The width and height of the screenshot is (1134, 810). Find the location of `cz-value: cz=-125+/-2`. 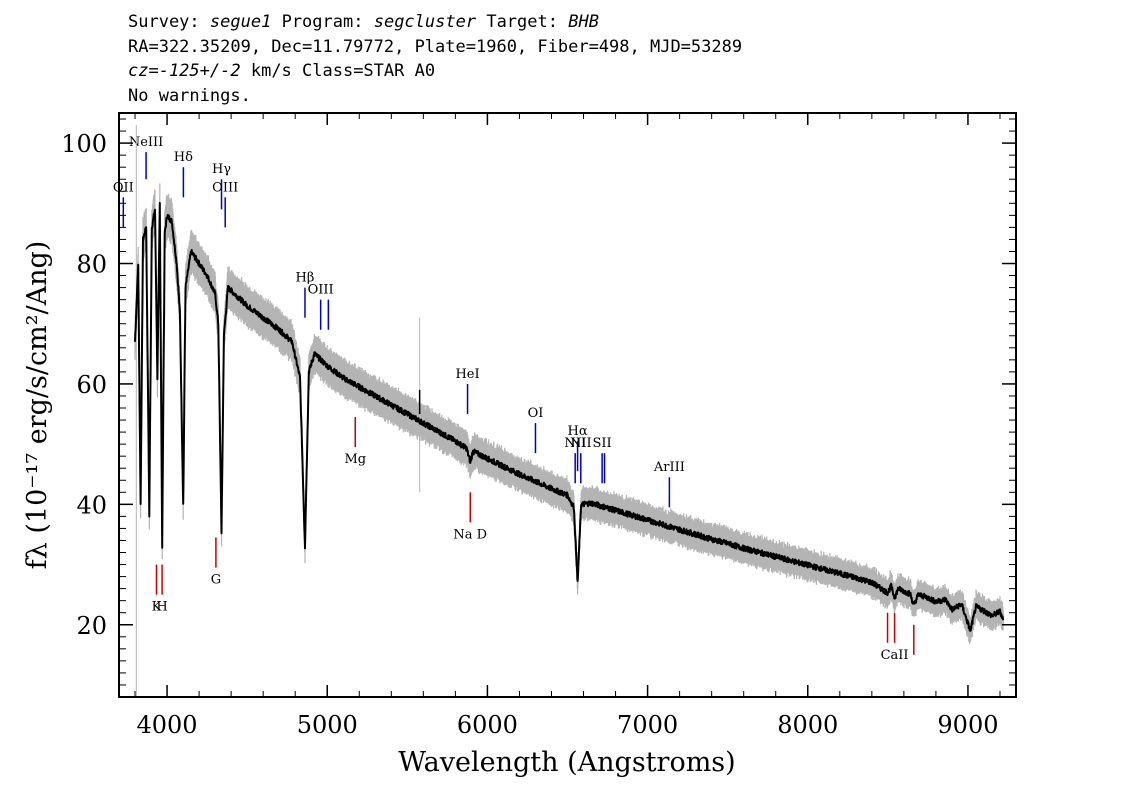

cz-value: cz=-125+/-2 is located at coordinates (184, 71).